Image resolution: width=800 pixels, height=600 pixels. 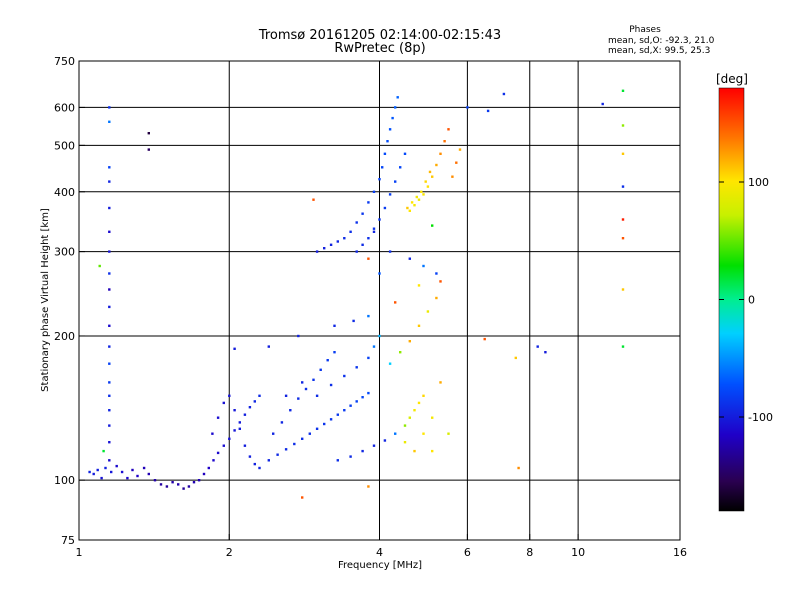 What do you see at coordinates (379, 35) in the screenshot?
I see `chart-title: Tromsø 20161205 02:14:00-02:15:43` at bounding box center [379, 35].